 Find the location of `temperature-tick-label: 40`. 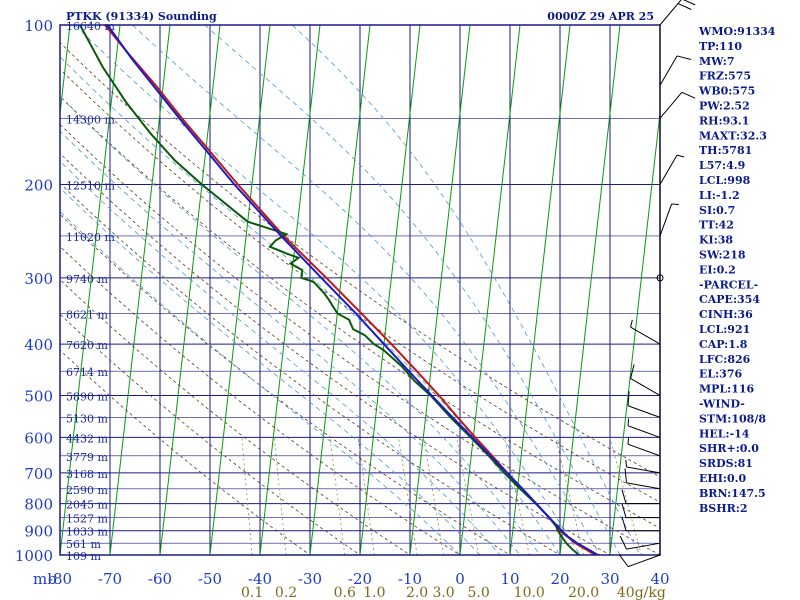

temperature-tick-label: 40 is located at coordinates (659, 579).